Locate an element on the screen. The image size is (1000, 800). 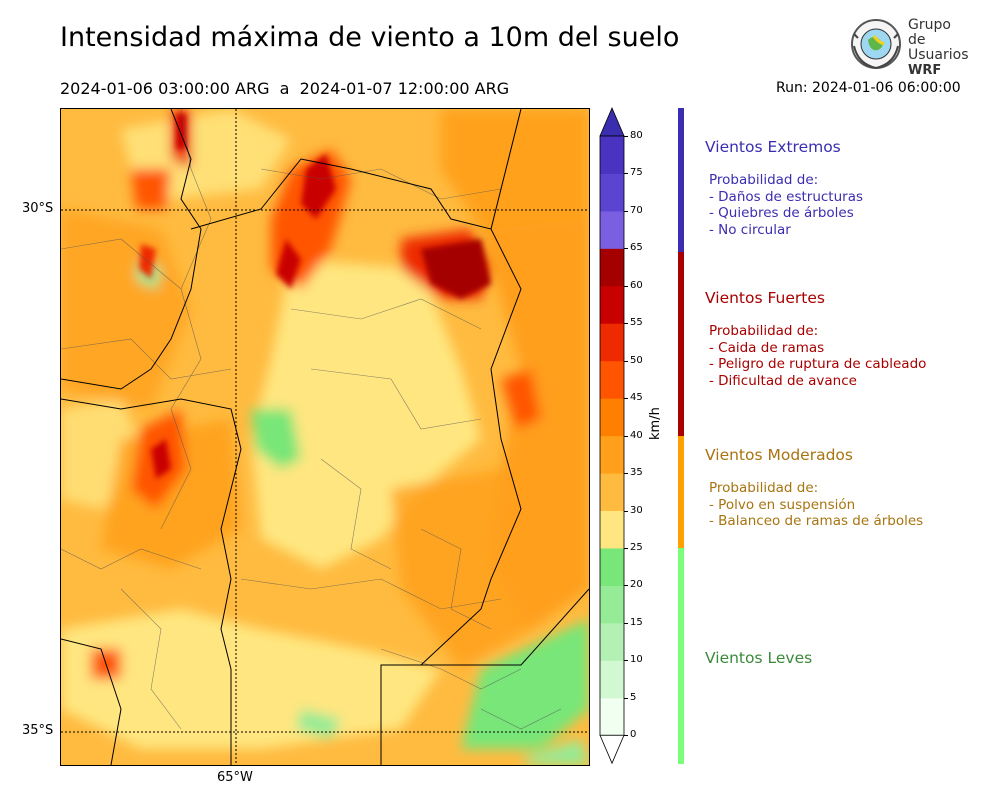
colorbar-tick-label: 0 is located at coordinates (633, 735).